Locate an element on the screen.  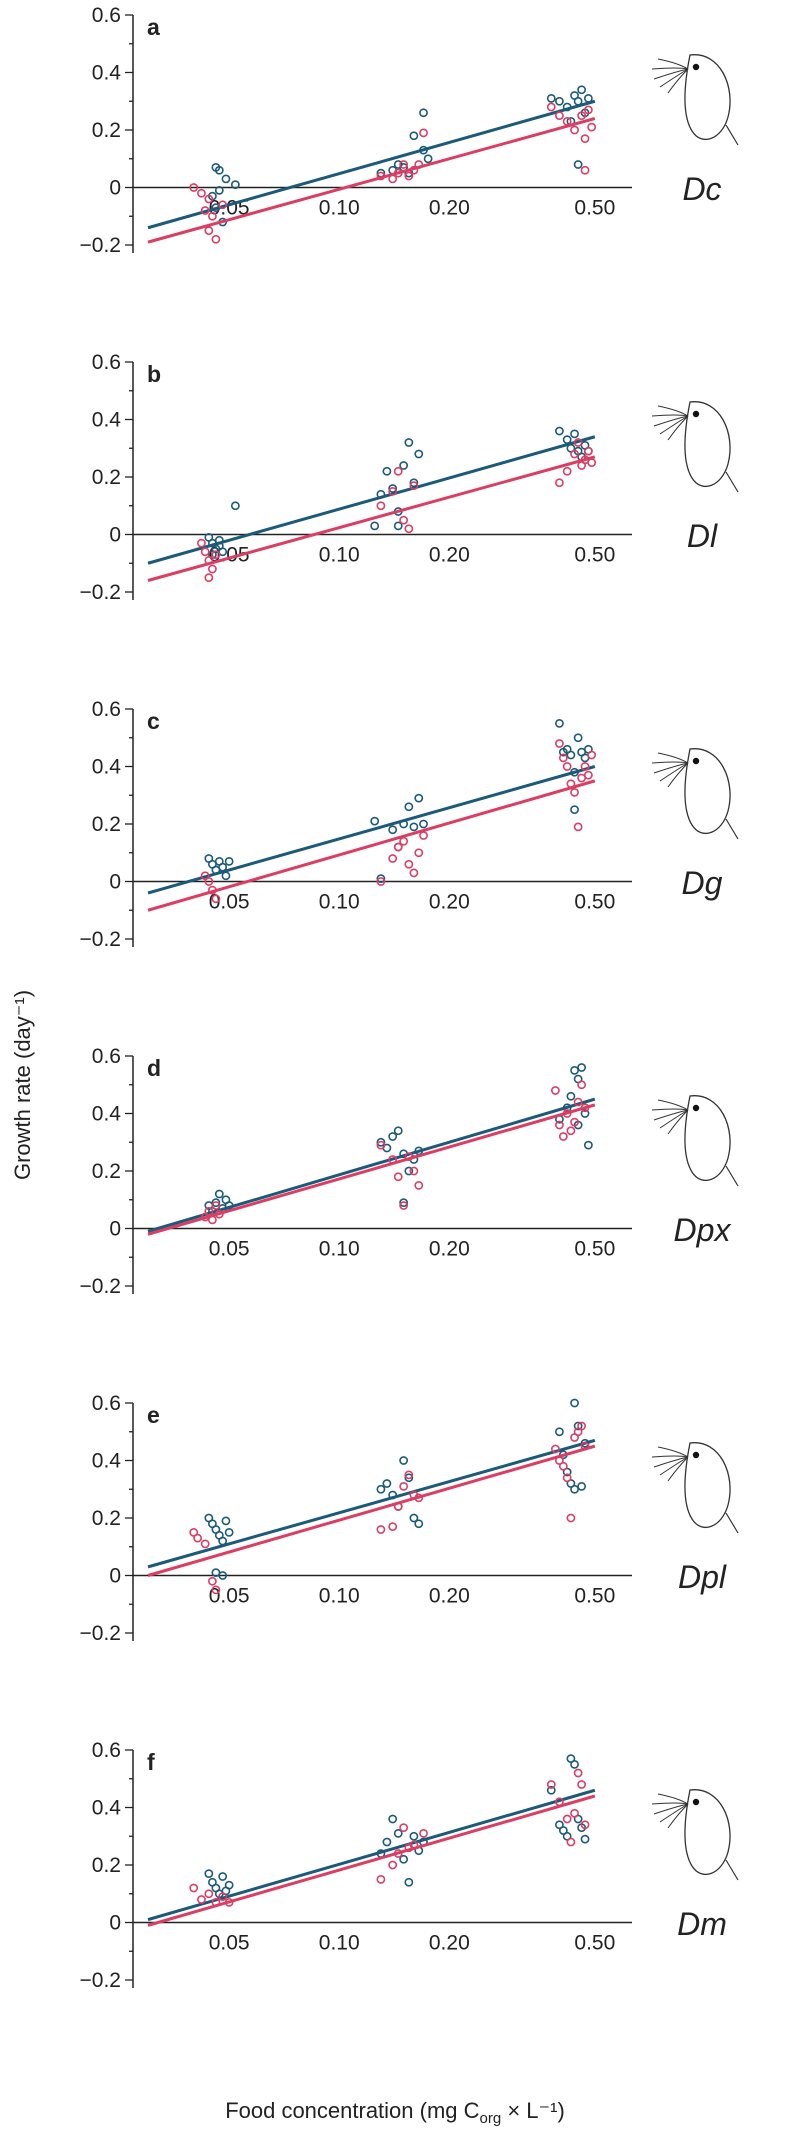
y-tick-label: 0.2 is located at coordinates (106, 1171).